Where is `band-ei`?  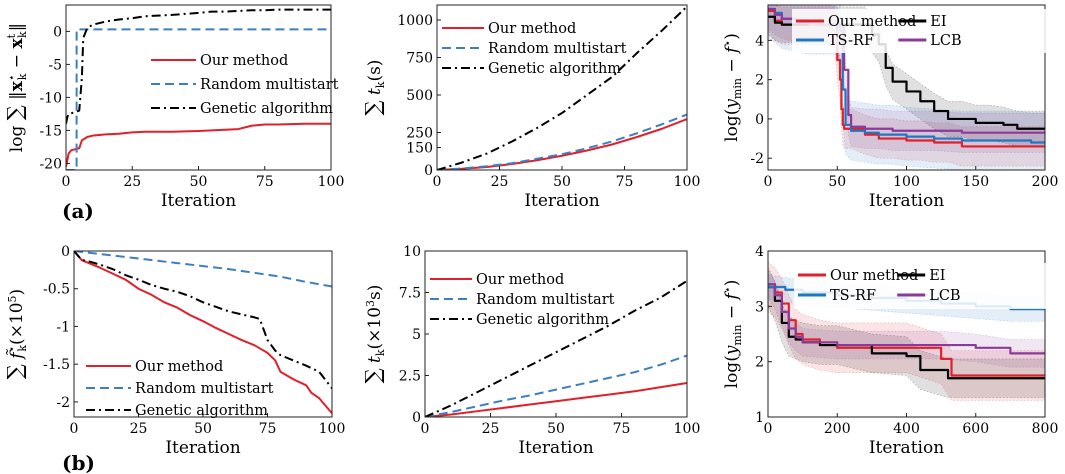
band-ei is located at coordinates (906, 332).